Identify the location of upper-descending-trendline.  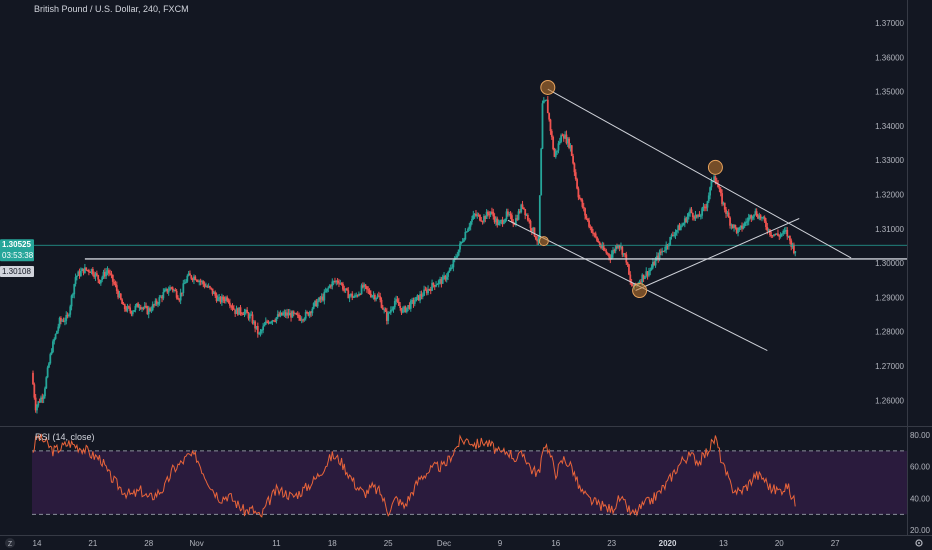
(699, 173).